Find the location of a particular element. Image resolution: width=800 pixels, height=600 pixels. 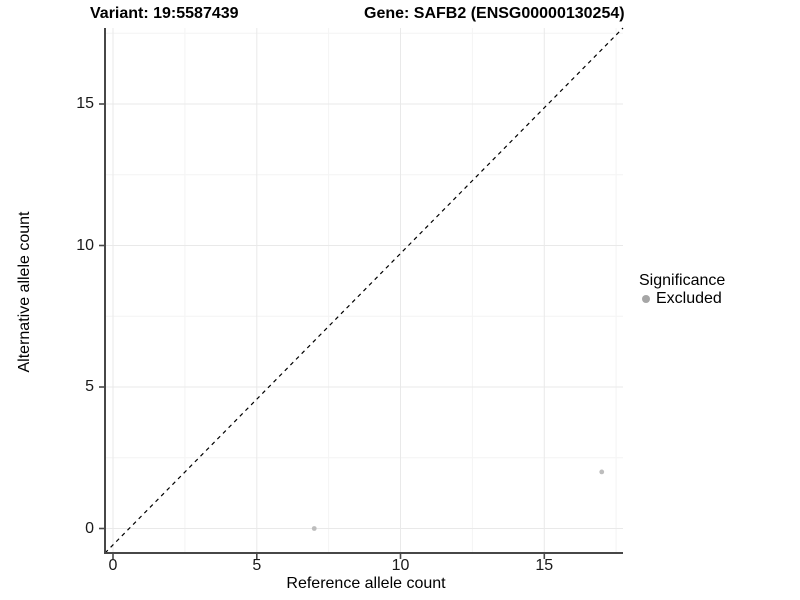

legend-item-excluded: Excluded is located at coordinates (682, 299).